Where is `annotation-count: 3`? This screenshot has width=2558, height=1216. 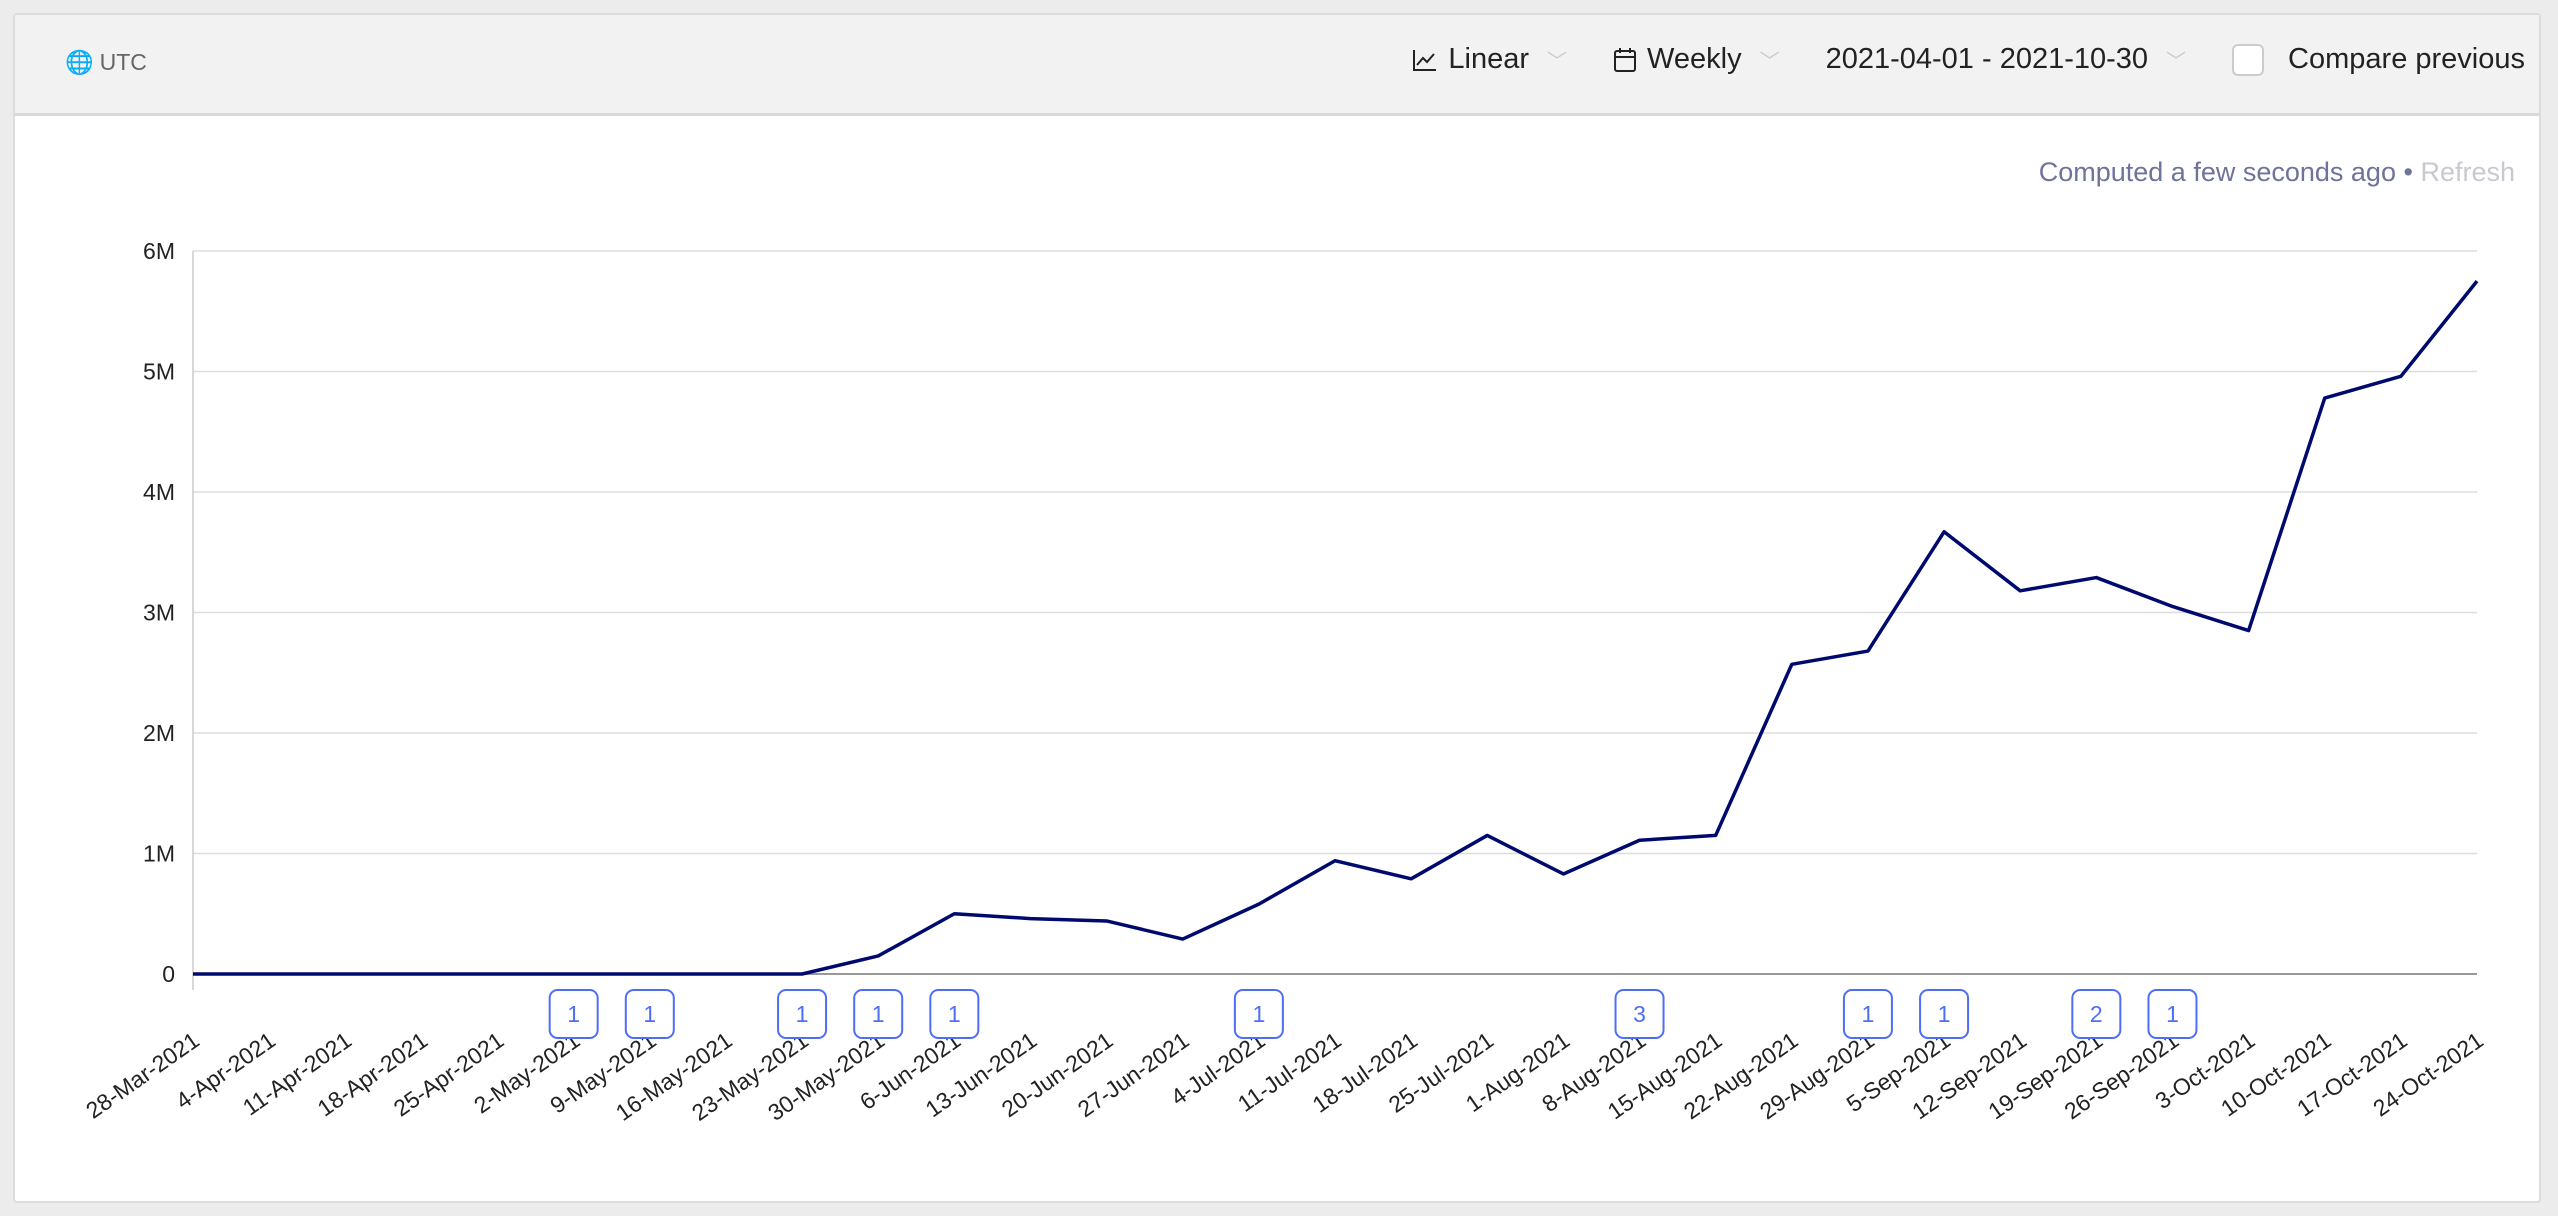
annotation-count: 3 is located at coordinates (1639, 1014).